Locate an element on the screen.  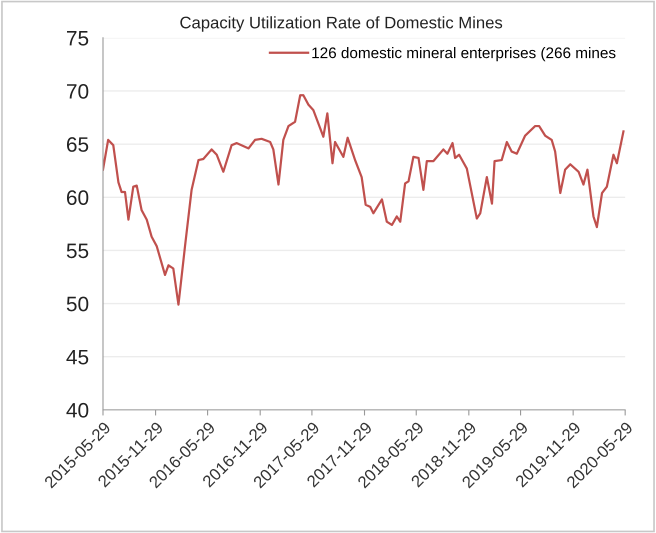
y-tick-label: 45 is located at coordinates (77, 357).